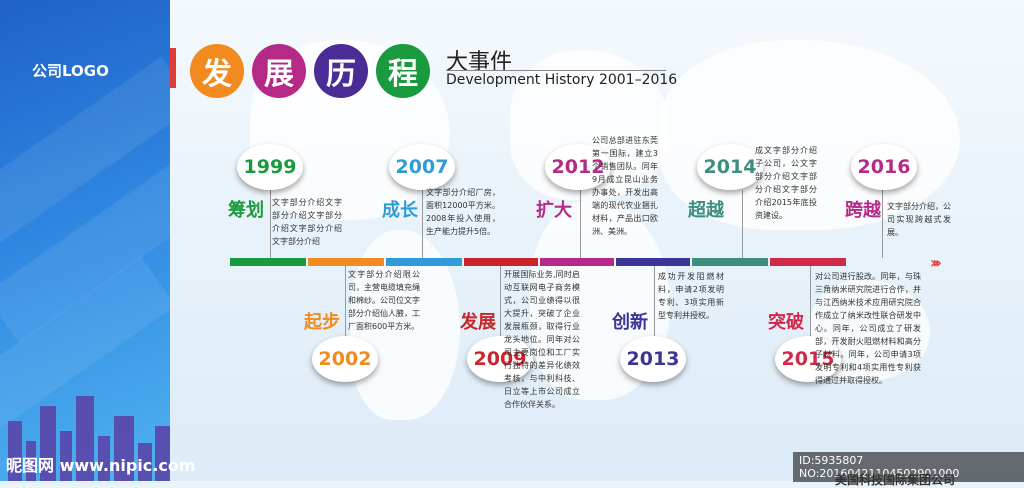  Describe the element at coordinates (345, 359) in the screenshot. I see `year-badge-2002: 2002` at that location.